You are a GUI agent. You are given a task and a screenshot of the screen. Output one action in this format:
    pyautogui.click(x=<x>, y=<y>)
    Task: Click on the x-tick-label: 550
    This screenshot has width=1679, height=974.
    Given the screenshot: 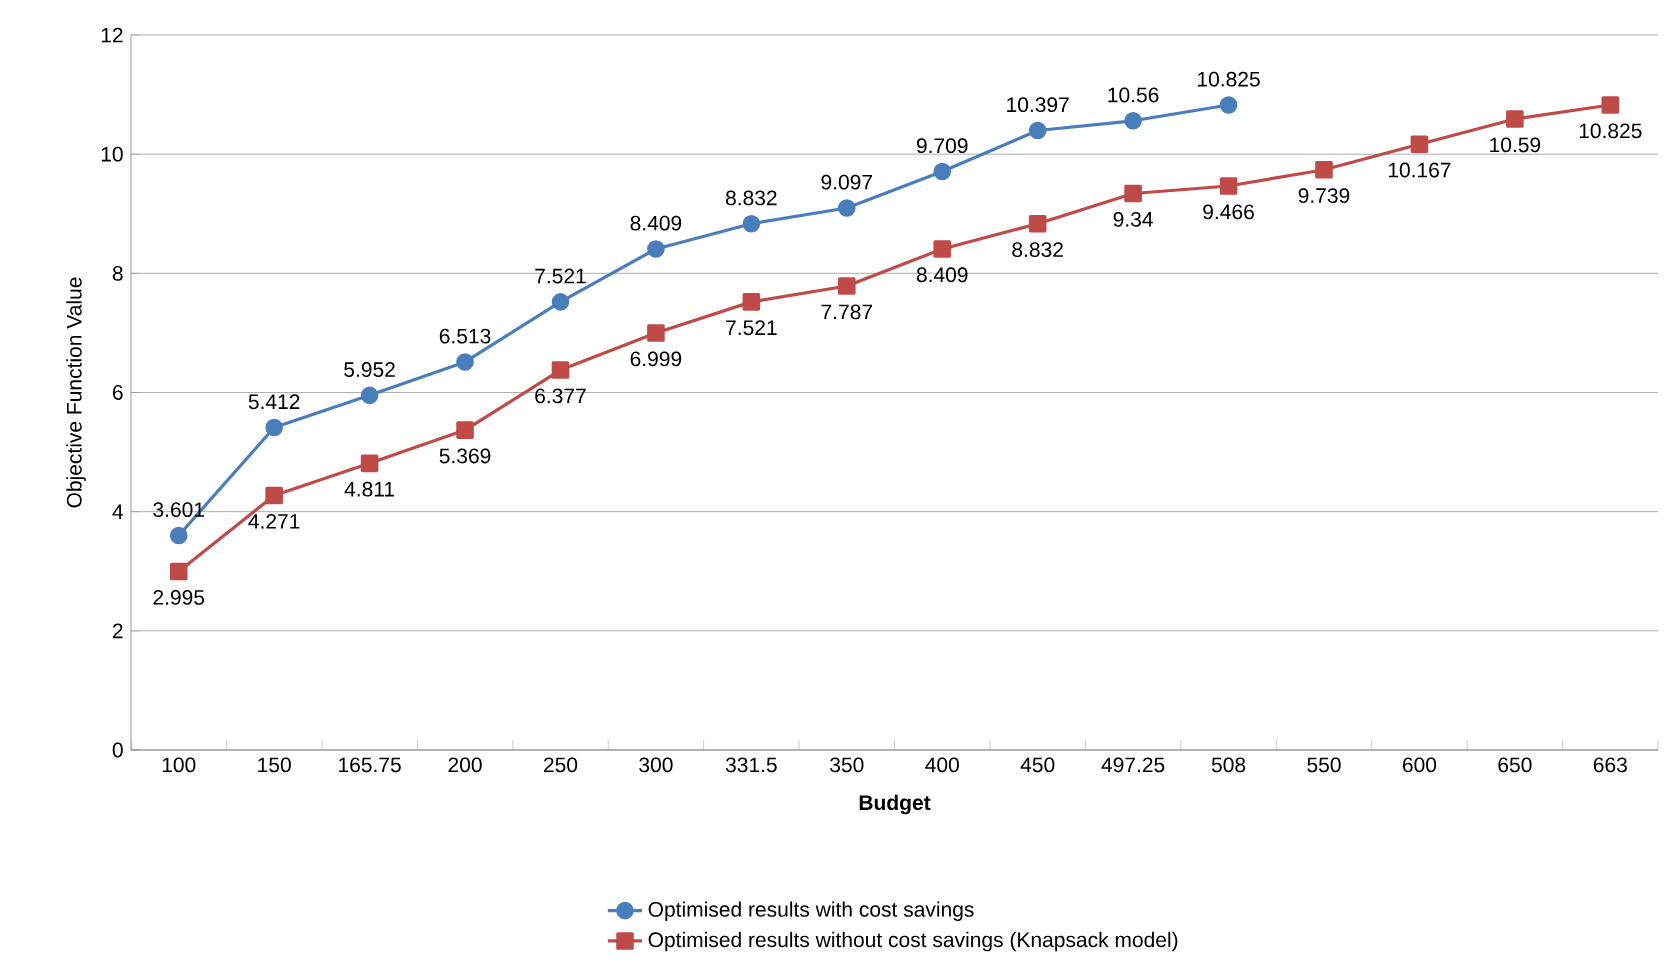 What is the action you would take?
    pyautogui.click(x=1324, y=765)
    